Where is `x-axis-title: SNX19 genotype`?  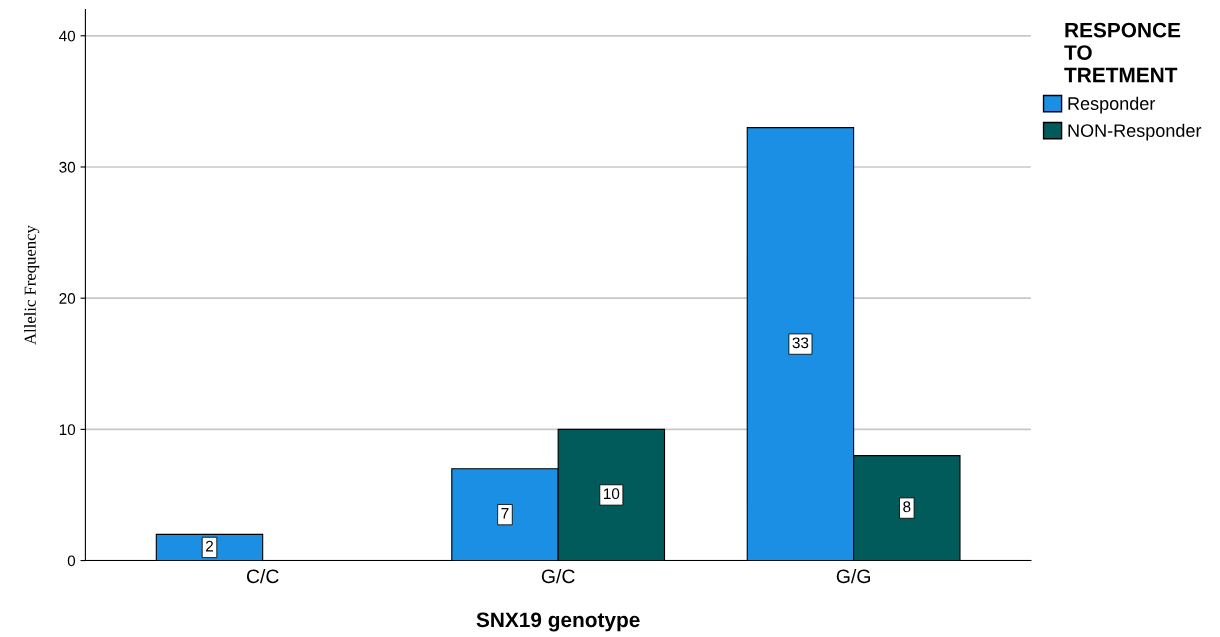
x-axis-title: SNX19 genotype is located at coordinates (558, 622).